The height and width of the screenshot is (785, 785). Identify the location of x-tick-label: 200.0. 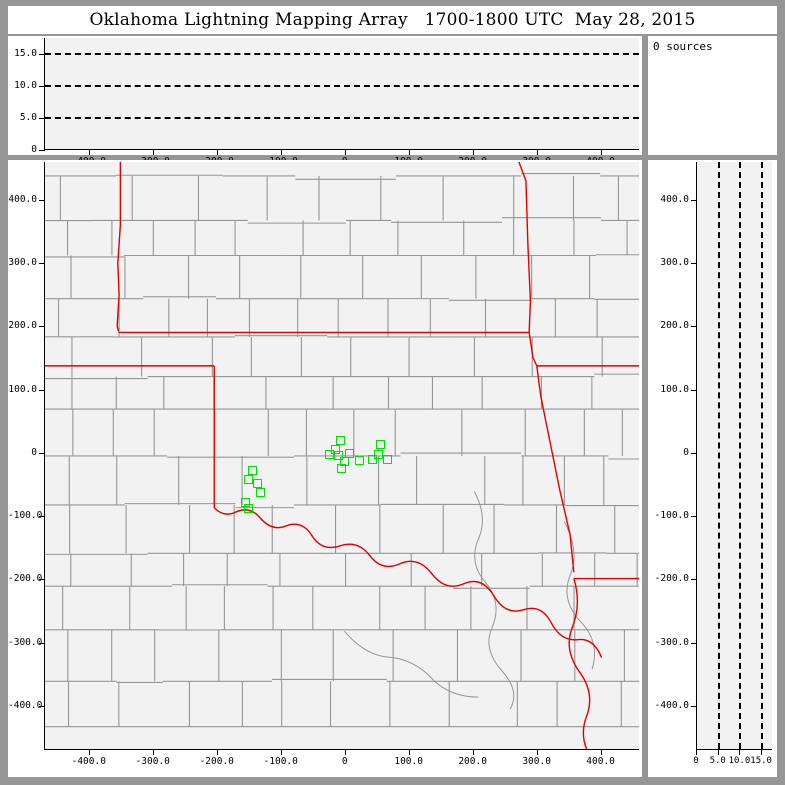
(472, 761).